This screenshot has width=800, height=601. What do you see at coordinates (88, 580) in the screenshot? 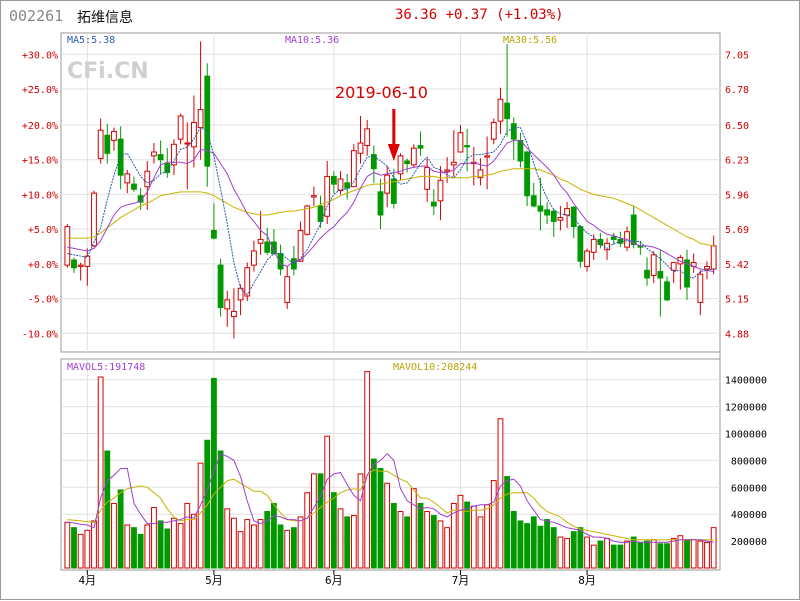
I see `month-label: 4月` at bounding box center [88, 580].